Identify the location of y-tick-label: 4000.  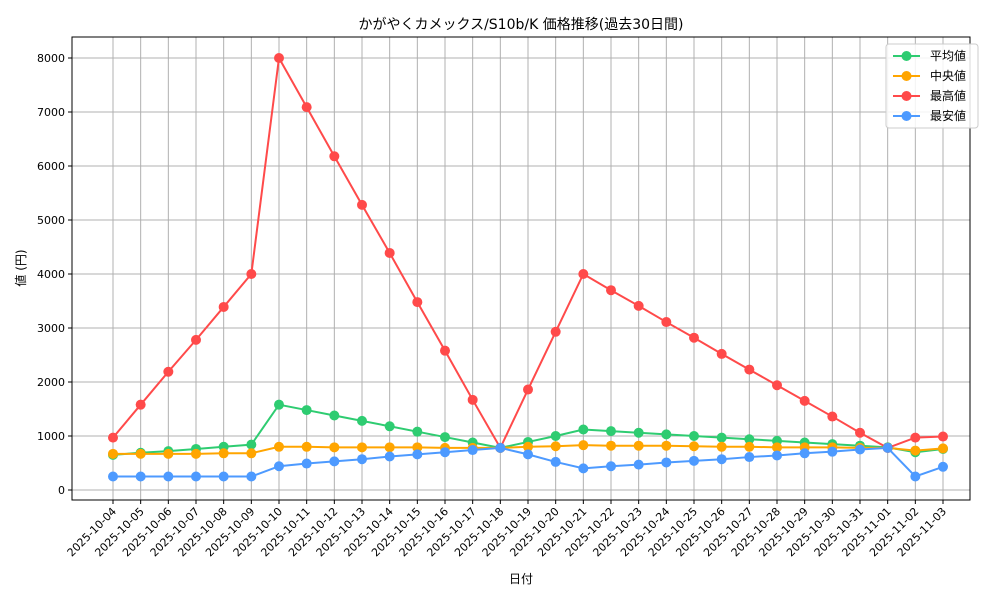
(51, 274).